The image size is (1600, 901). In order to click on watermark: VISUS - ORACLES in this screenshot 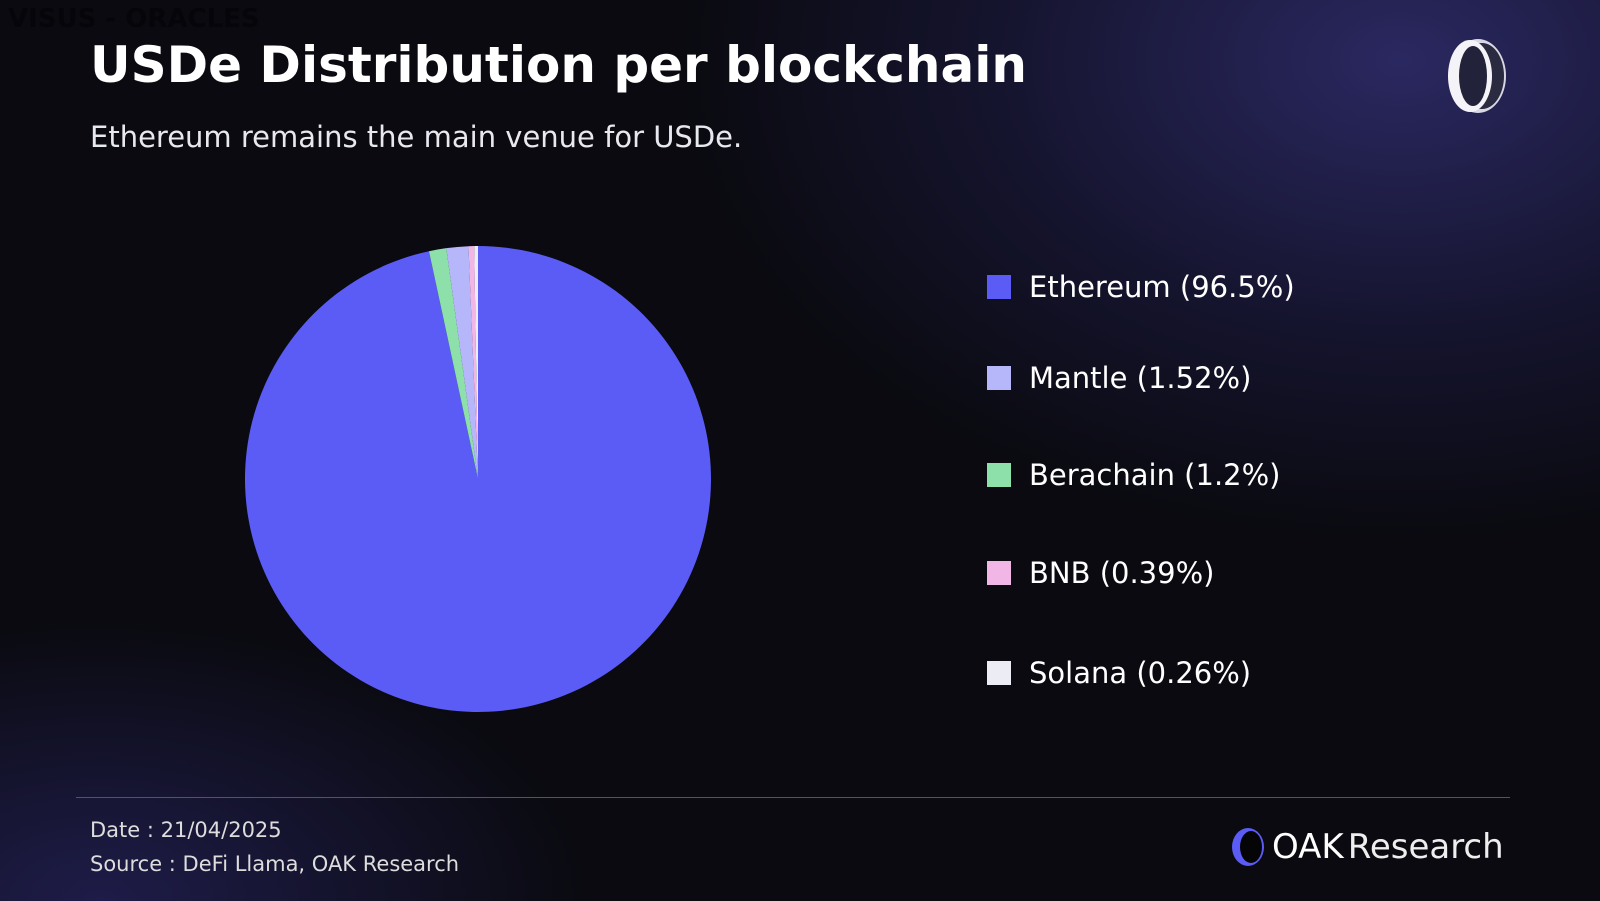, I will do `click(134, 19)`.